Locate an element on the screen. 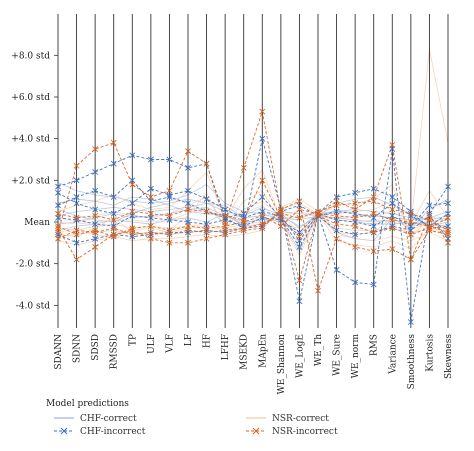 This screenshot has width=474, height=451. axis-label-we-loge: WE_LogE is located at coordinates (300, 356).